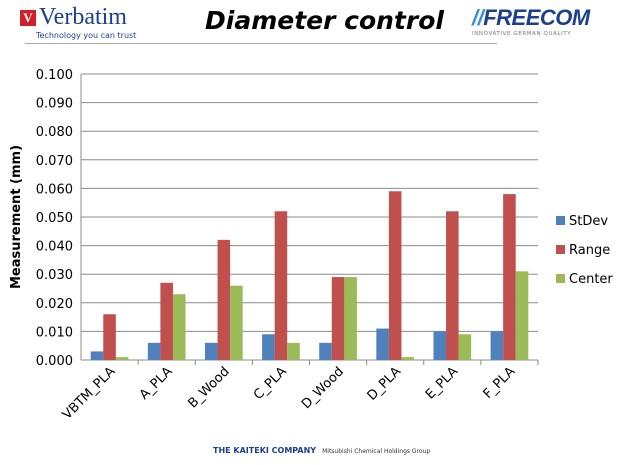 This screenshot has height=465, width=620. What do you see at coordinates (270, 383) in the screenshot?
I see `x-tick-label: C_PLA` at bounding box center [270, 383].